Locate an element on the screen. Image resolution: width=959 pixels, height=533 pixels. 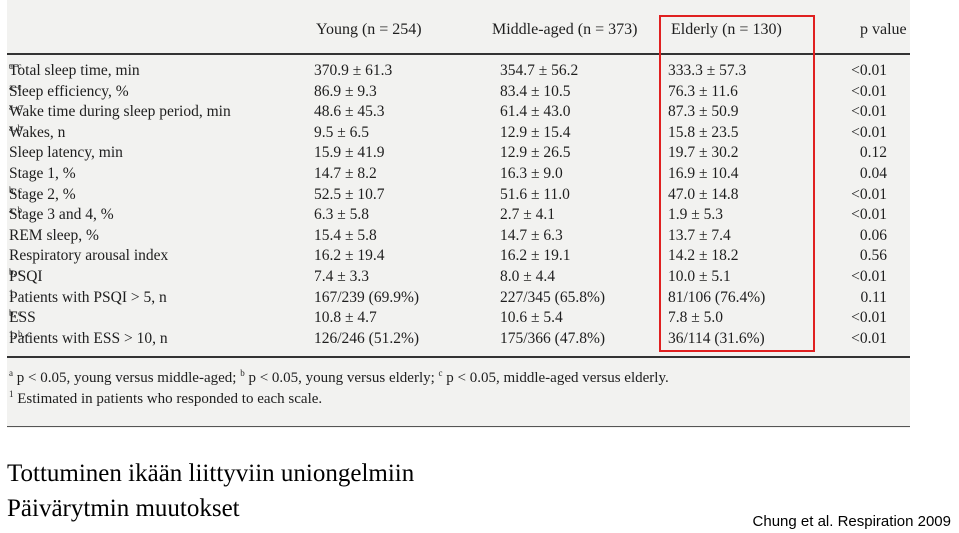
cell-young: 370.9 ± 61.3 is located at coordinates (353, 70).